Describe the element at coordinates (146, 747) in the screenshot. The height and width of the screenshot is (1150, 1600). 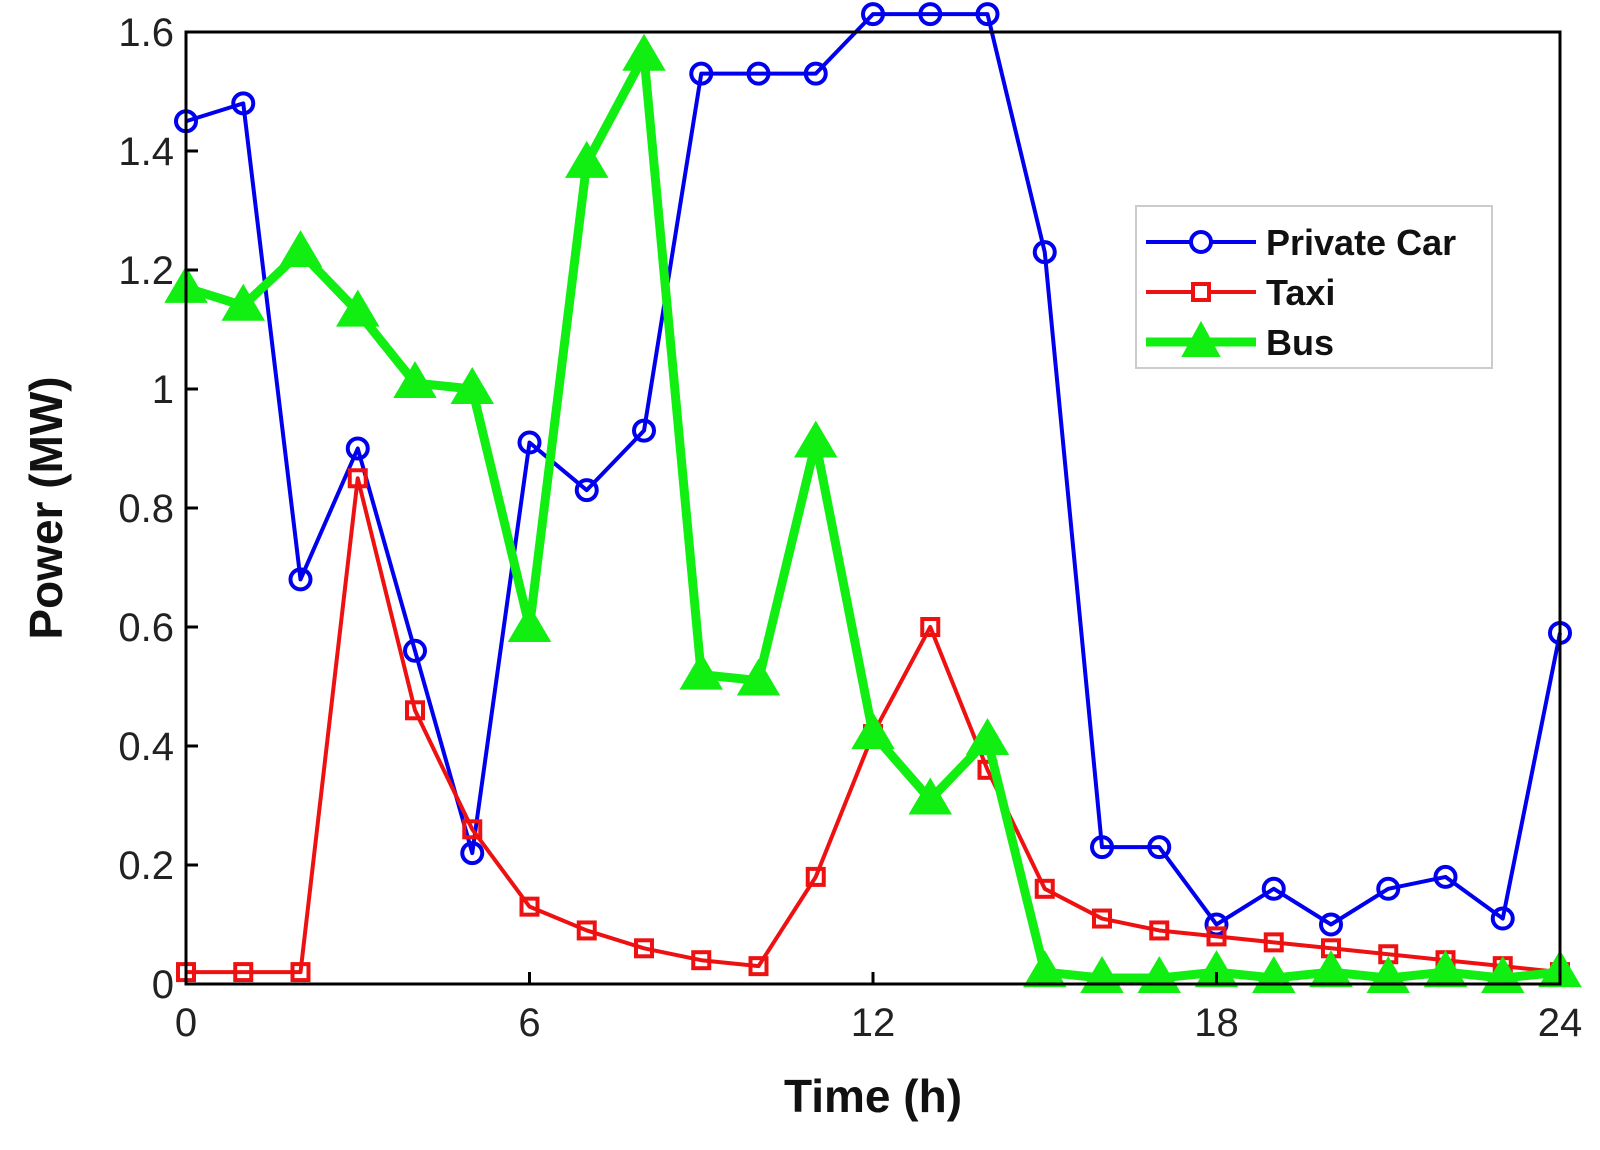
I see `y-tick-label: 0.4` at that location.